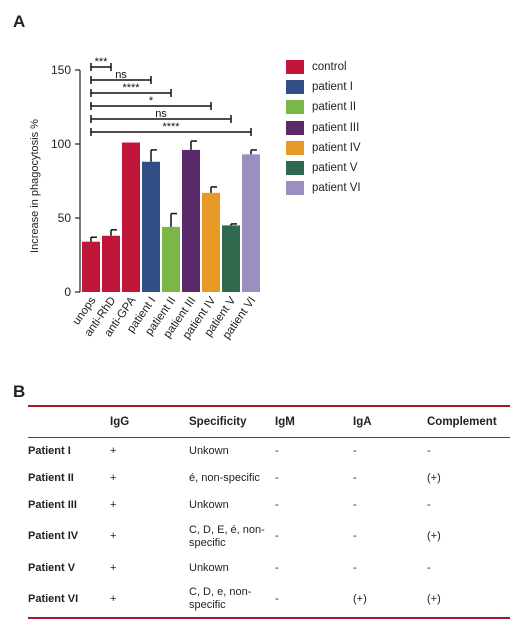 The width and height of the screenshot is (520, 627). Describe the element at coordinates (360, 598) in the screenshot. I see `iga-cell: (+)` at that location.